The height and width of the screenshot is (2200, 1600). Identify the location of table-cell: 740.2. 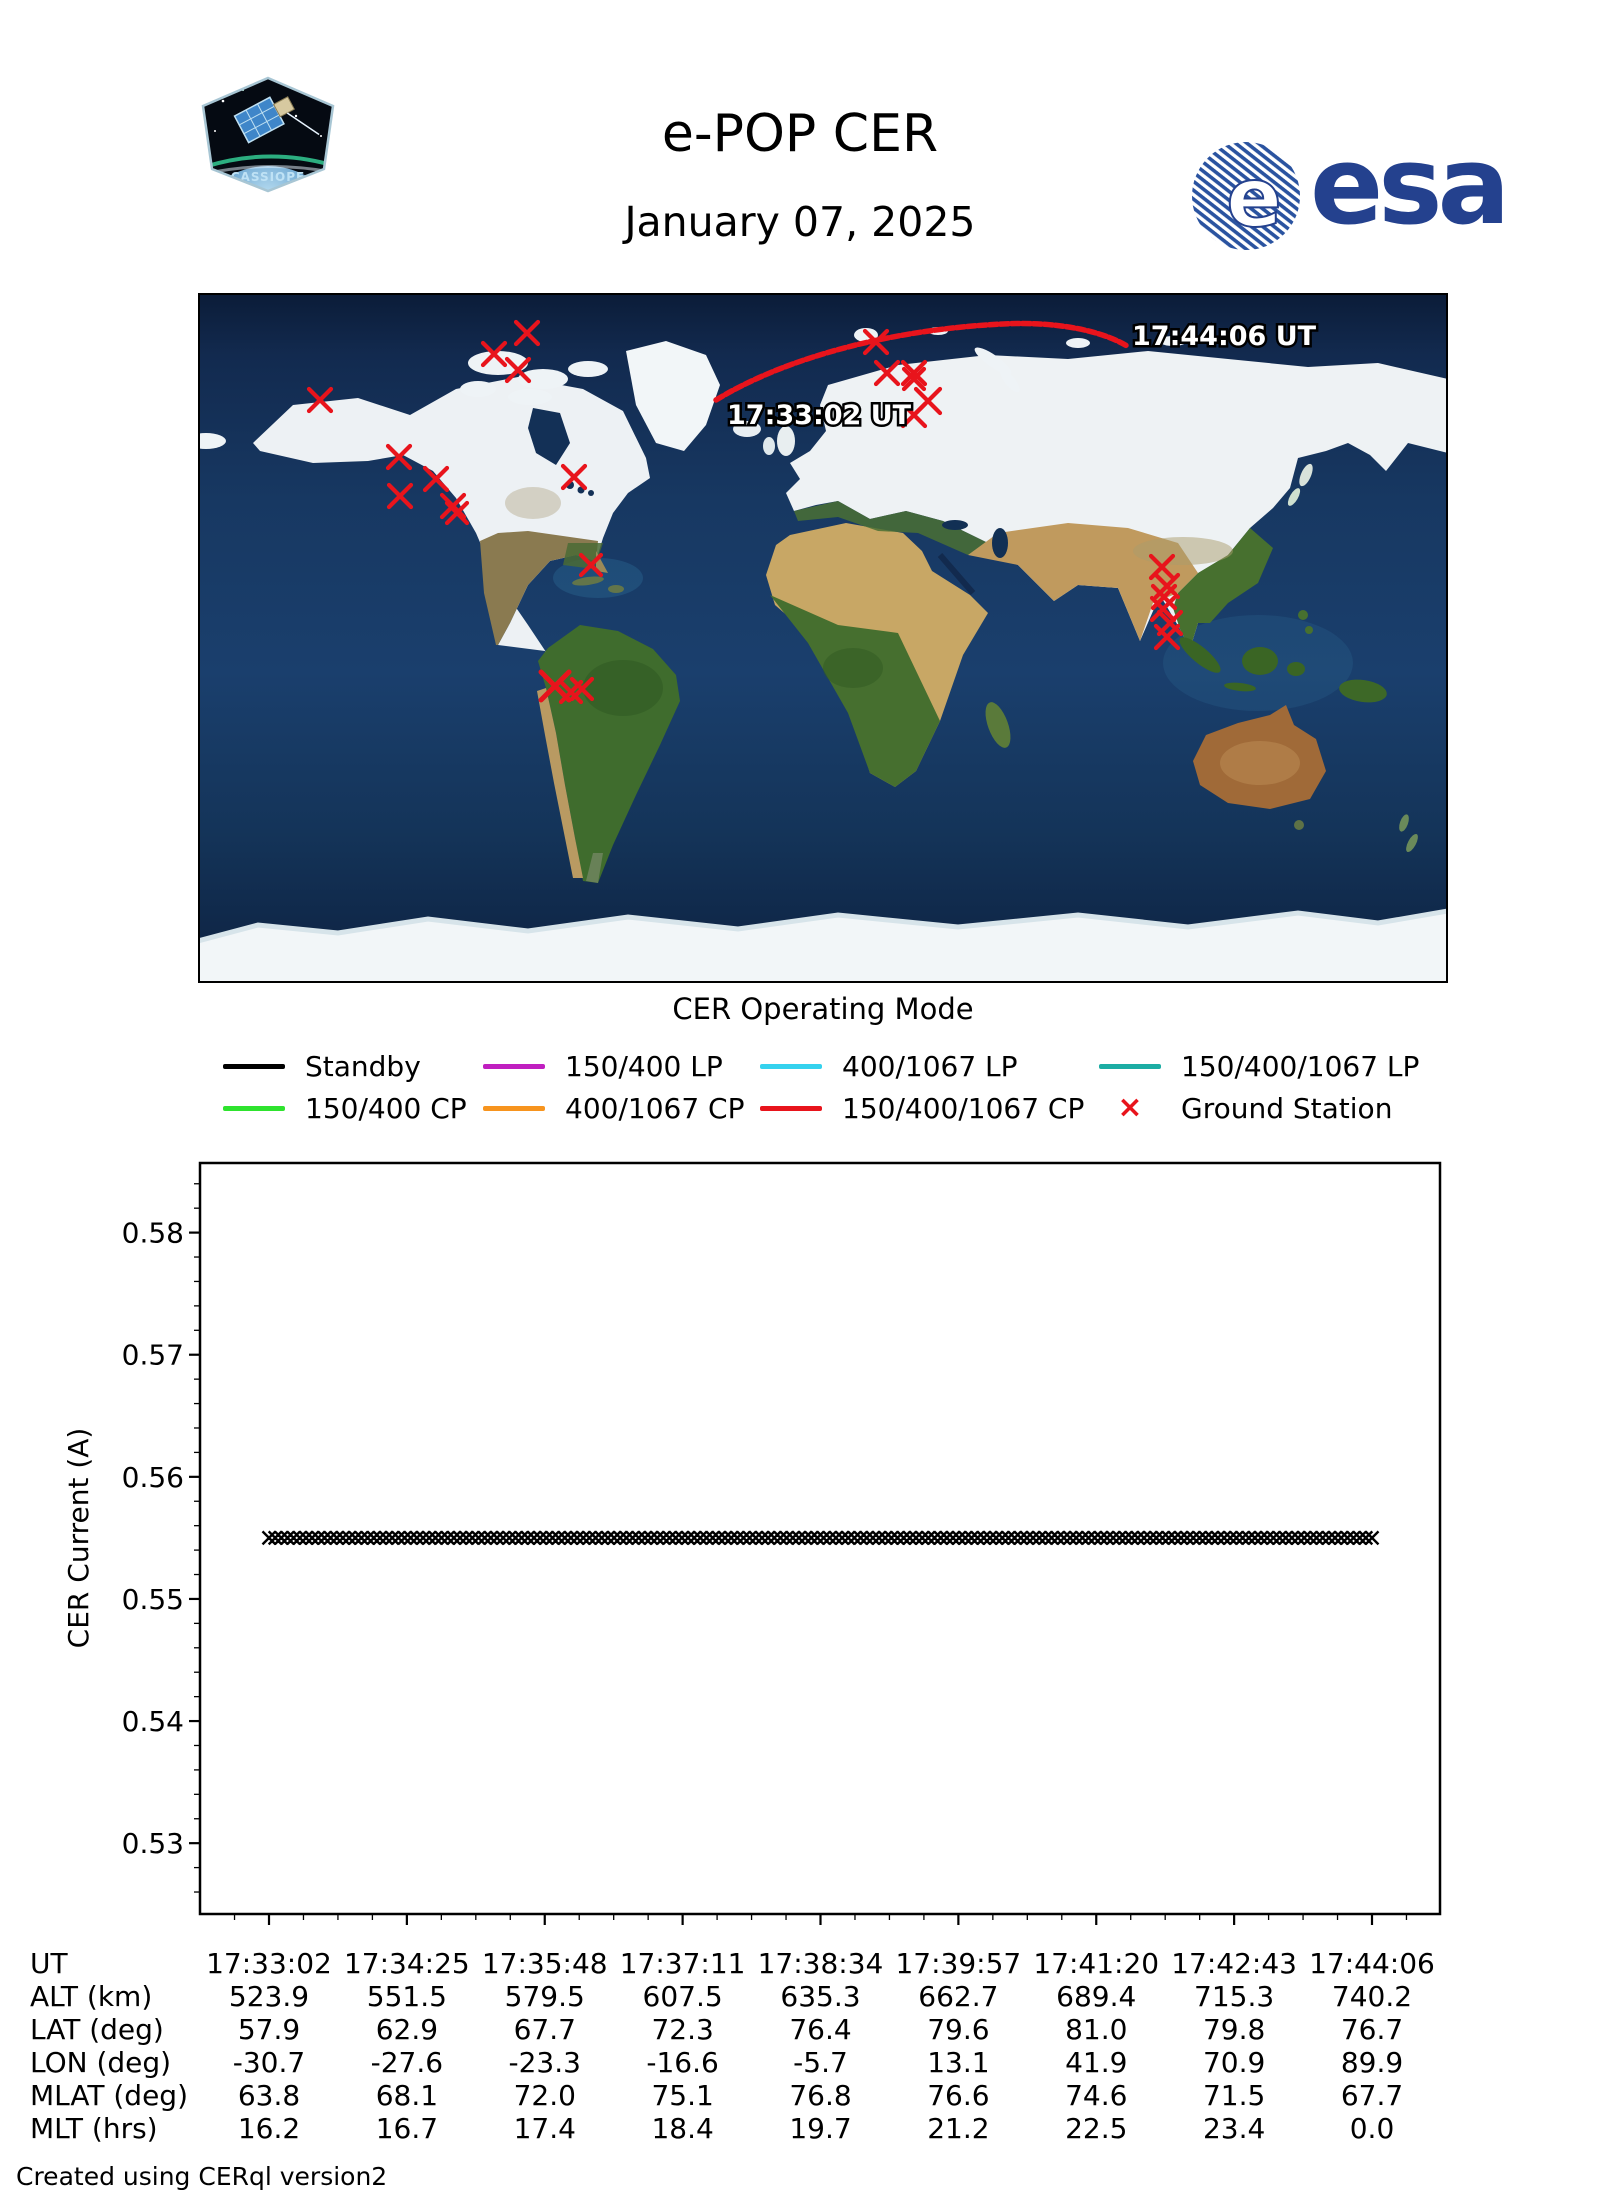
(1372, 1996).